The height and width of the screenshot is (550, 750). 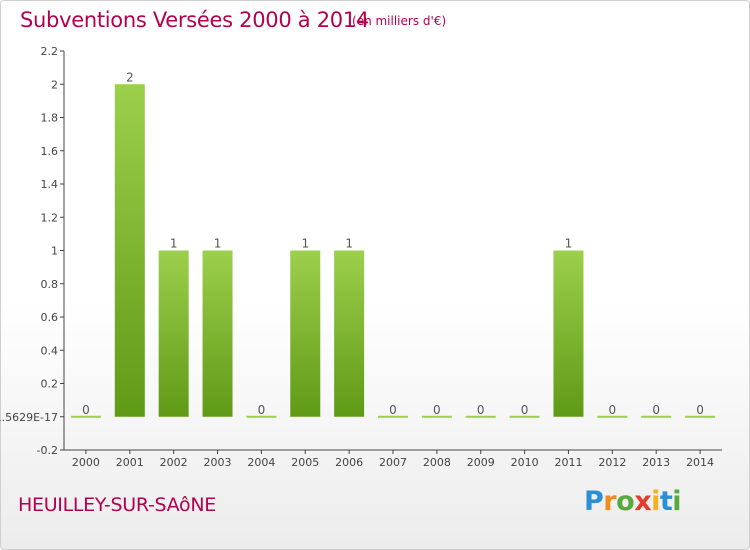 I want to click on x-tick-label: 2012, so click(x=612, y=462).